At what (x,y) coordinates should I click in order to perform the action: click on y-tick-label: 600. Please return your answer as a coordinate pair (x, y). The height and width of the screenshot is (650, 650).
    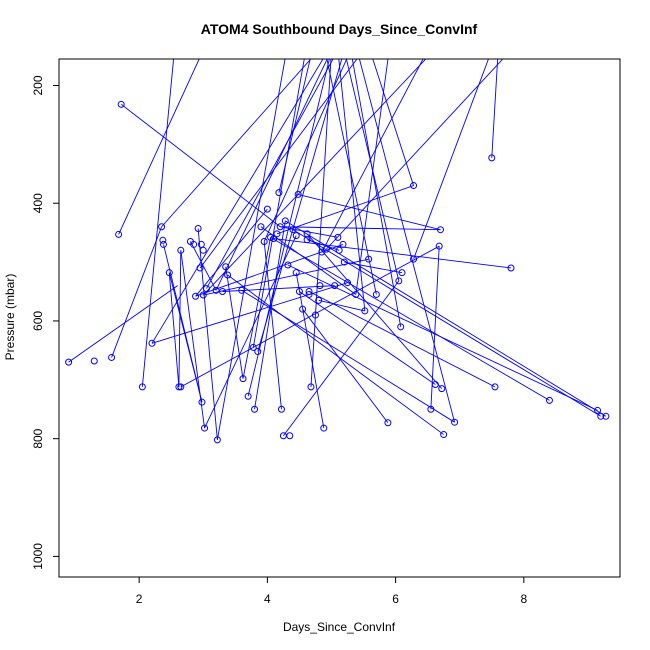
    Looking at the image, I should click on (38, 321).